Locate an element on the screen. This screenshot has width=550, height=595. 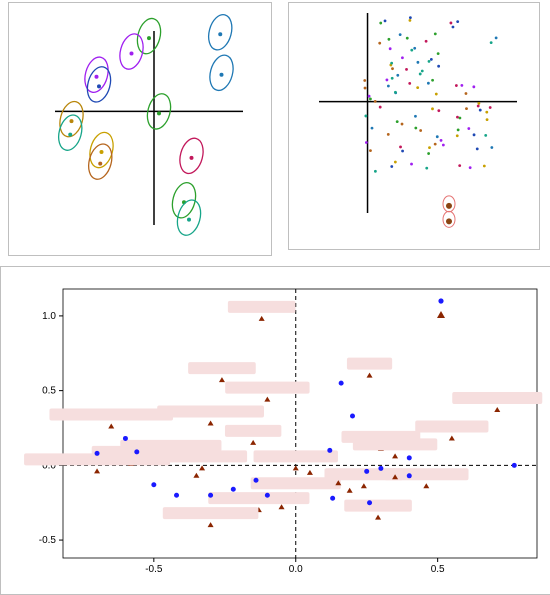
panel-a-svg is located at coordinates (149, 124).